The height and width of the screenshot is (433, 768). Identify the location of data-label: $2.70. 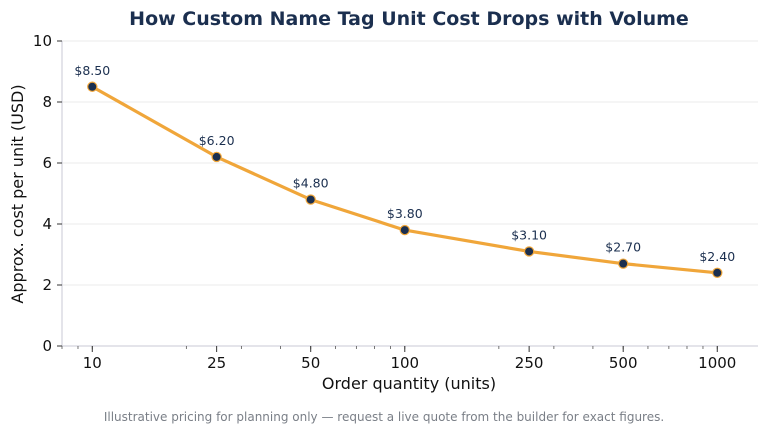
(623, 247).